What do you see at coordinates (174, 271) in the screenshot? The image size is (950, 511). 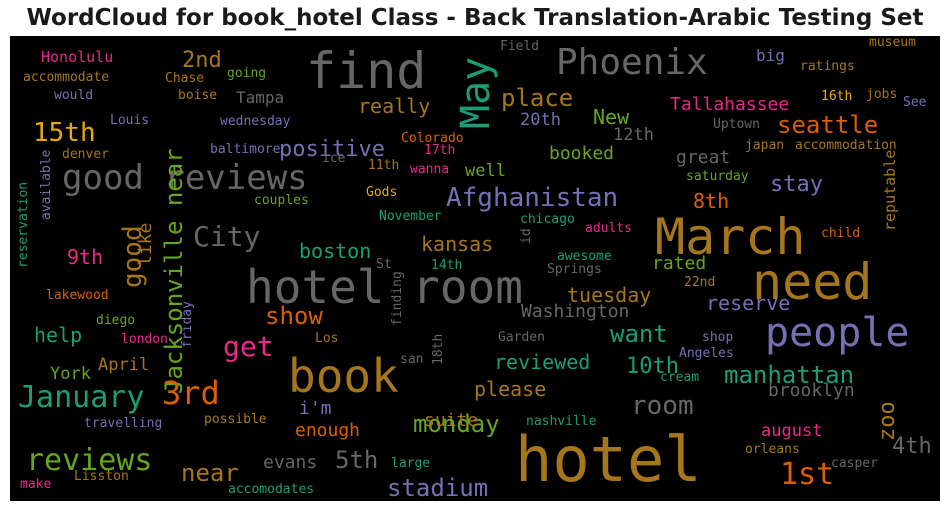 I see `word-jacksonville-near: Jacksonville near` at bounding box center [174, 271].